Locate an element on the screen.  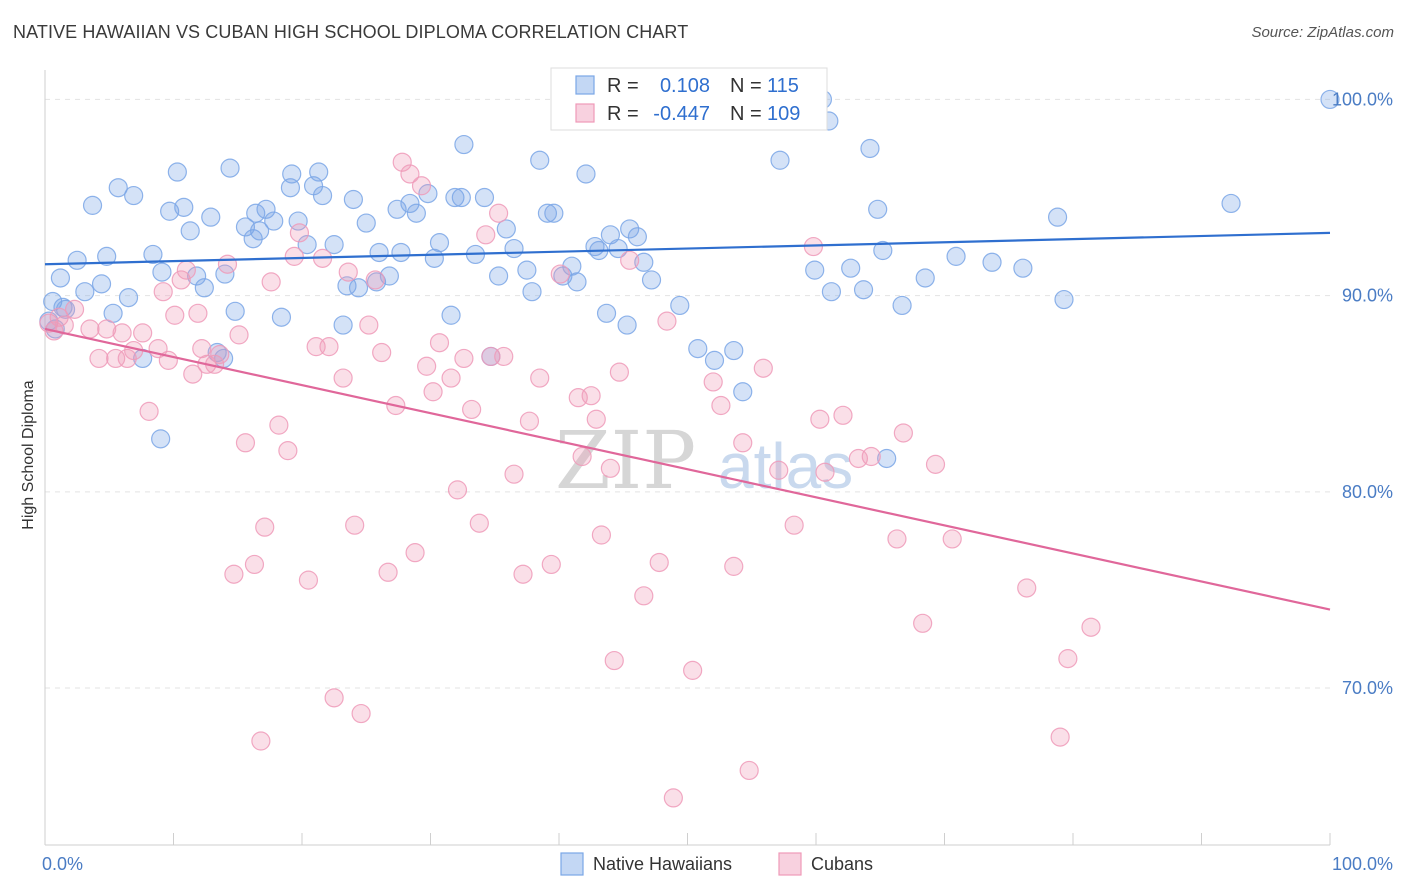
legend-r-value-0: 0.108 is located at coordinates (685, 86).